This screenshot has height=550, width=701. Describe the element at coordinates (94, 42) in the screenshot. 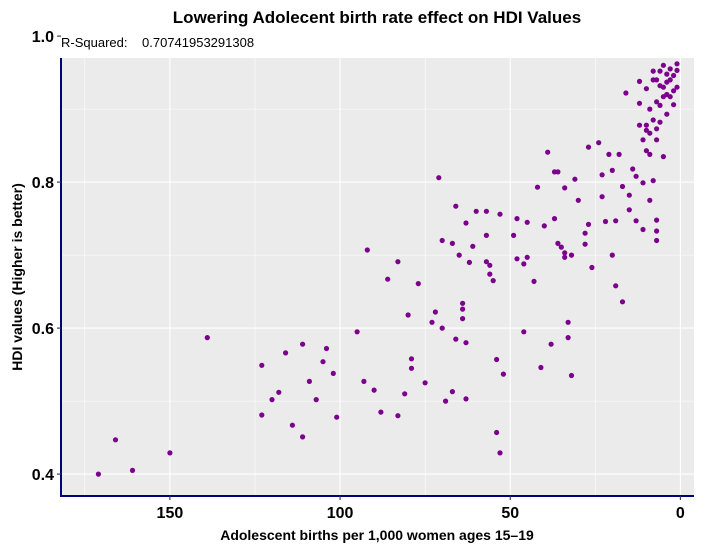

I see `r-squared-label: R-Squared:` at that location.